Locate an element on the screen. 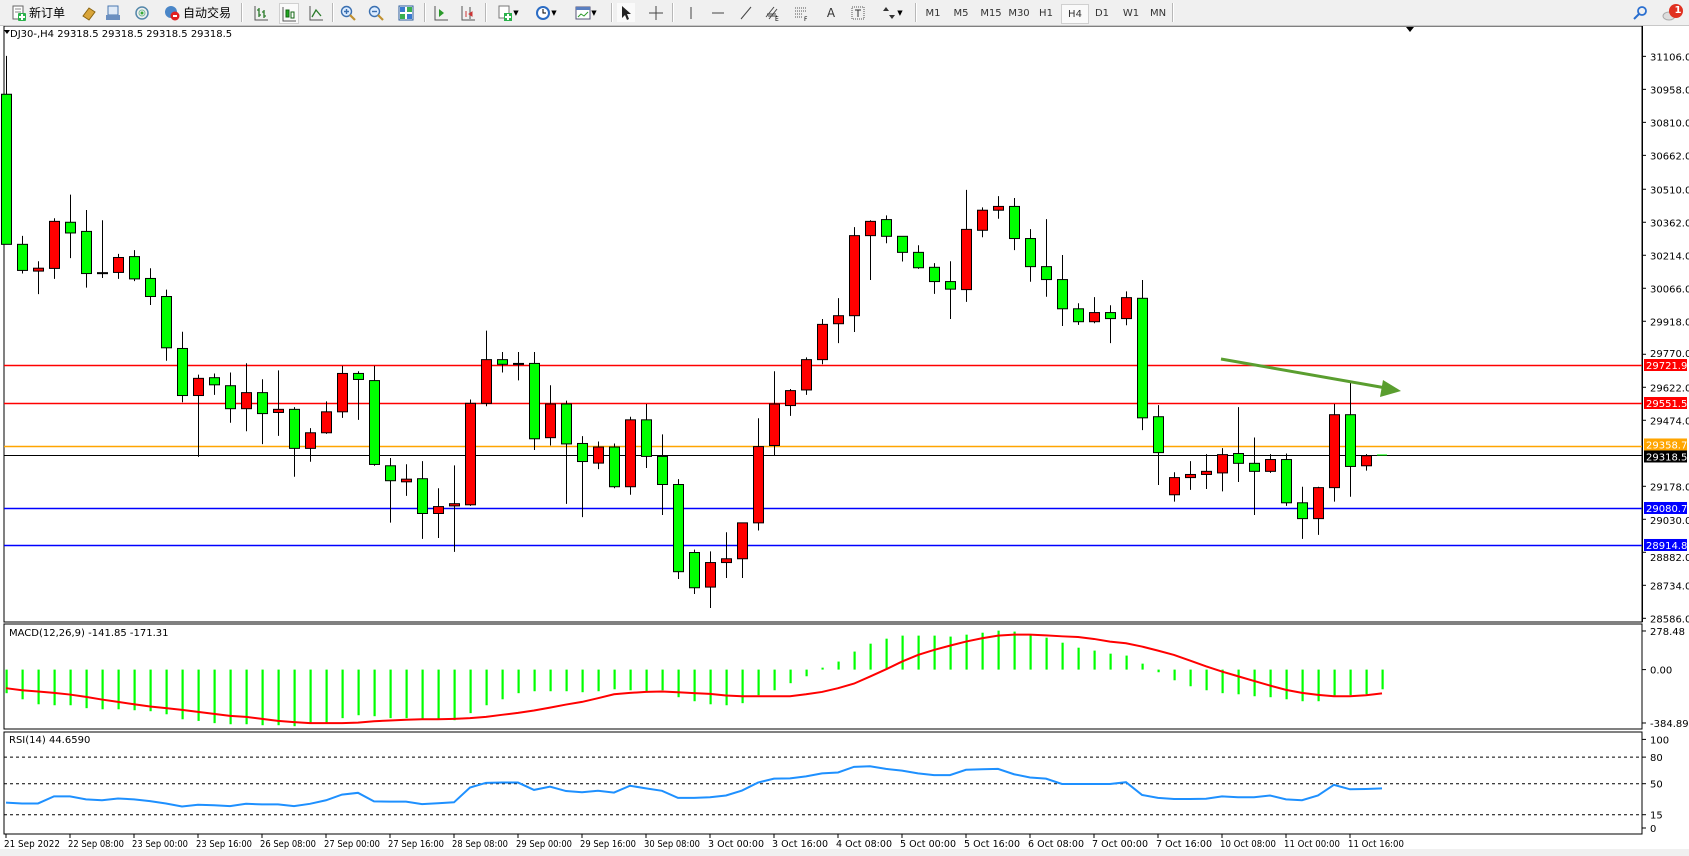 The width and height of the screenshot is (1689, 856). templates-button: ▼ is located at coordinates (586, 12).